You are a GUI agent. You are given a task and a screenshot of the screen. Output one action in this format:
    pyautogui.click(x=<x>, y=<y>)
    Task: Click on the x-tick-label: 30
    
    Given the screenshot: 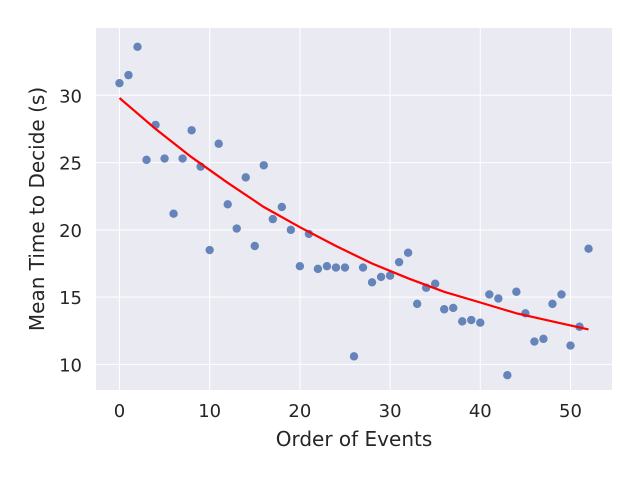 What is the action you would take?
    pyautogui.click(x=390, y=411)
    